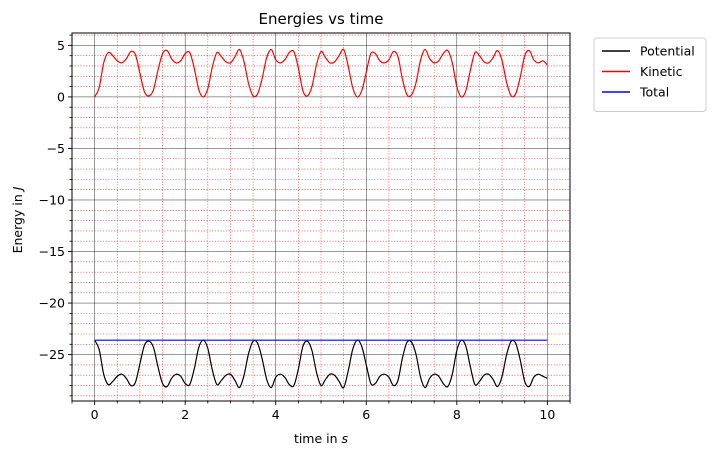  Describe the element at coordinates (457, 414) in the screenshot. I see `x-tick-label: 8` at that location.